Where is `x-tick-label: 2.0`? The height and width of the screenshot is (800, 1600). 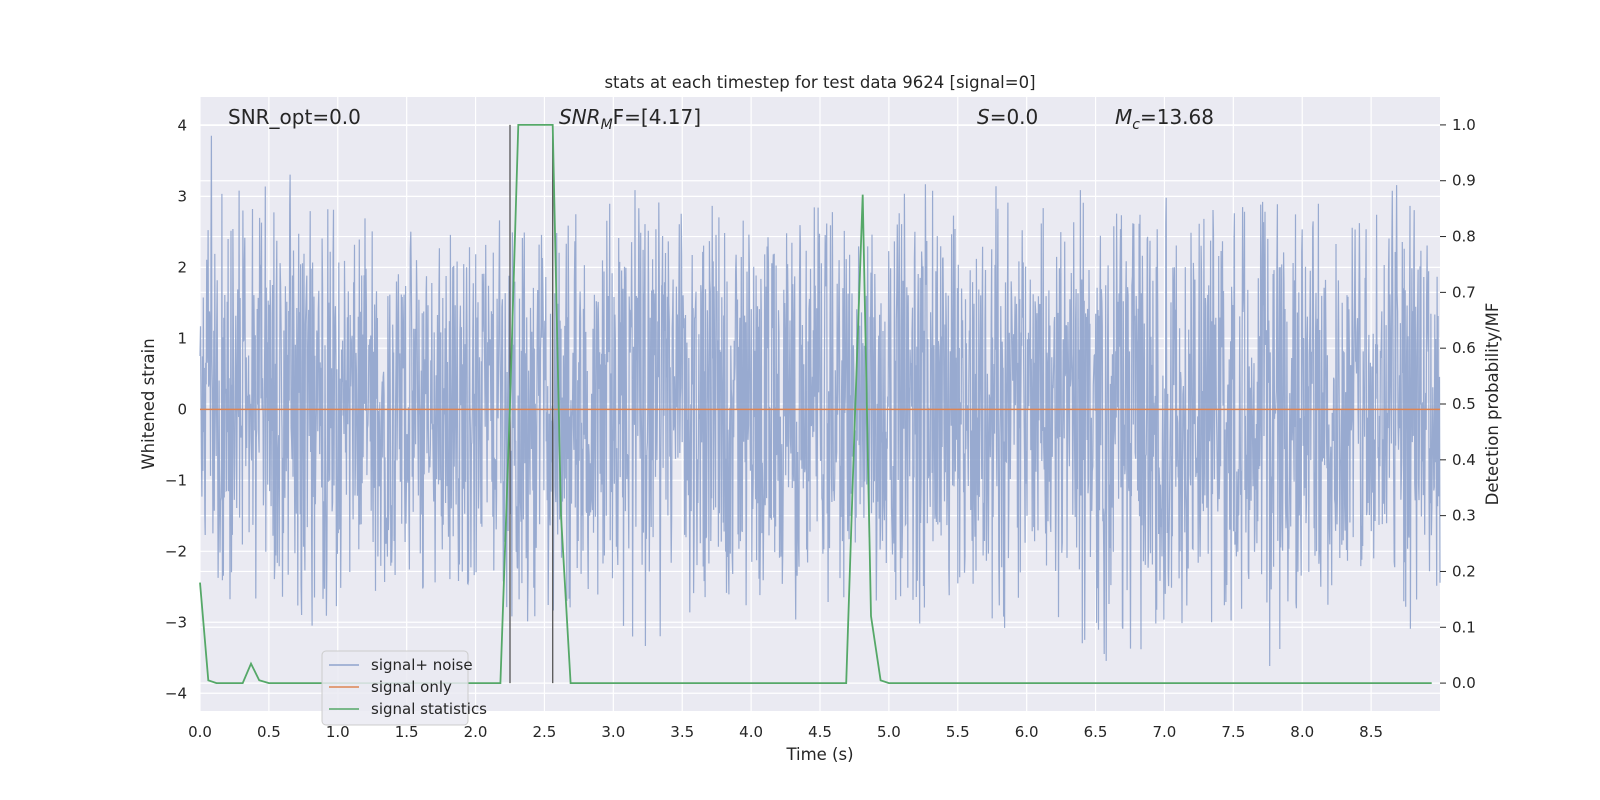
x-tick-label: 2.0 is located at coordinates (476, 732).